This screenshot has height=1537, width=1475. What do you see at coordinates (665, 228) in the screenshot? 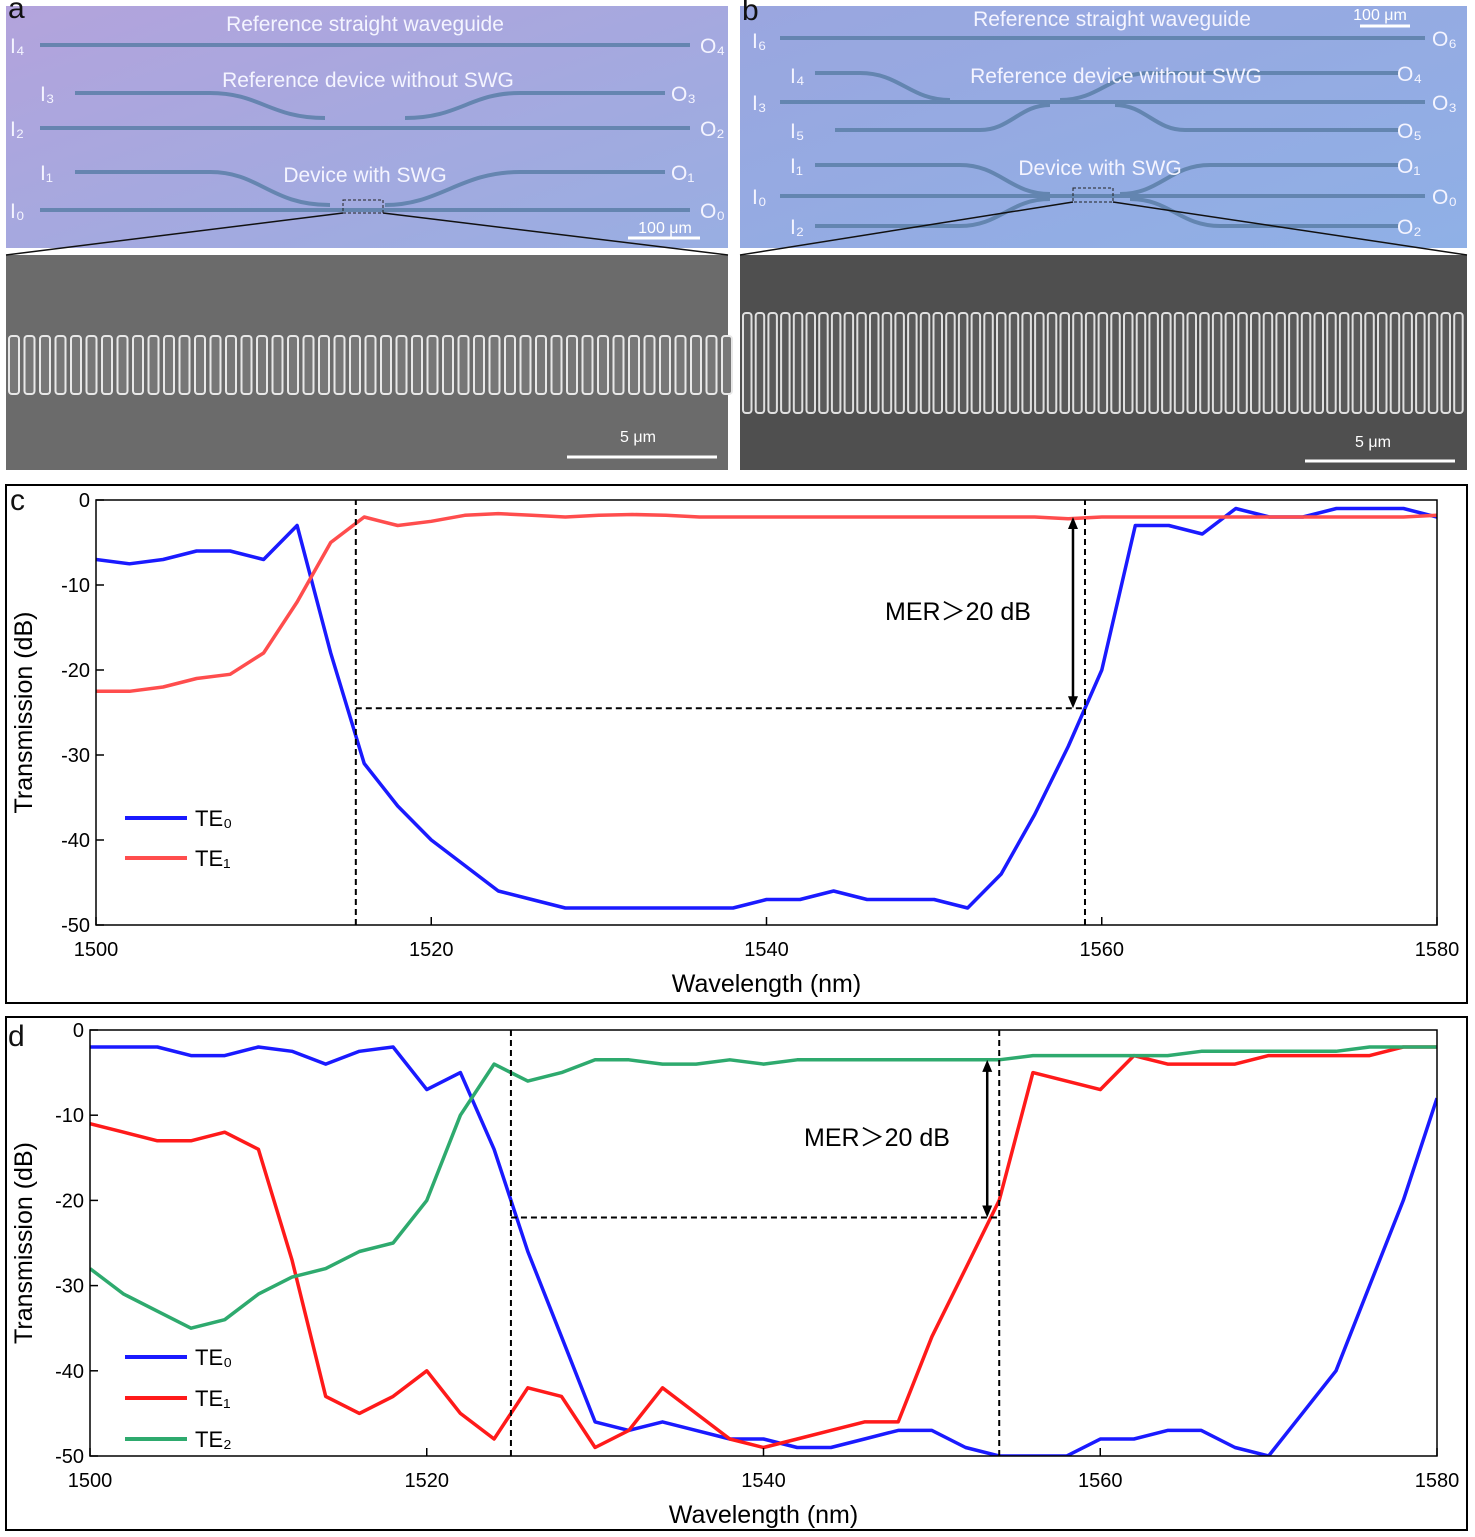
I see `scale-bar-label: 100 μm` at bounding box center [665, 228].